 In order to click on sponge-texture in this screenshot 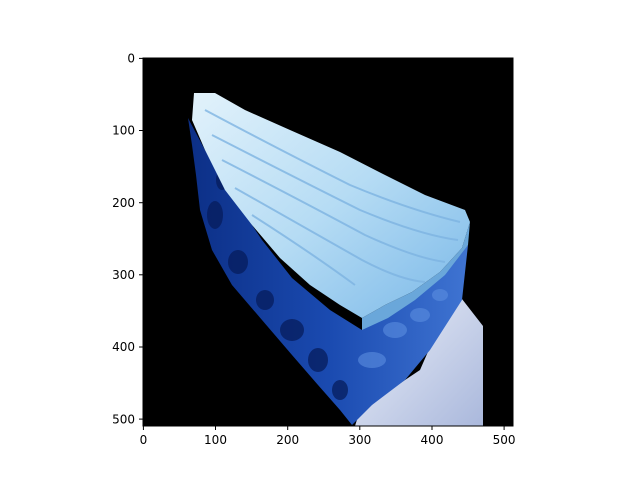, I will do `click(277, 285)`.